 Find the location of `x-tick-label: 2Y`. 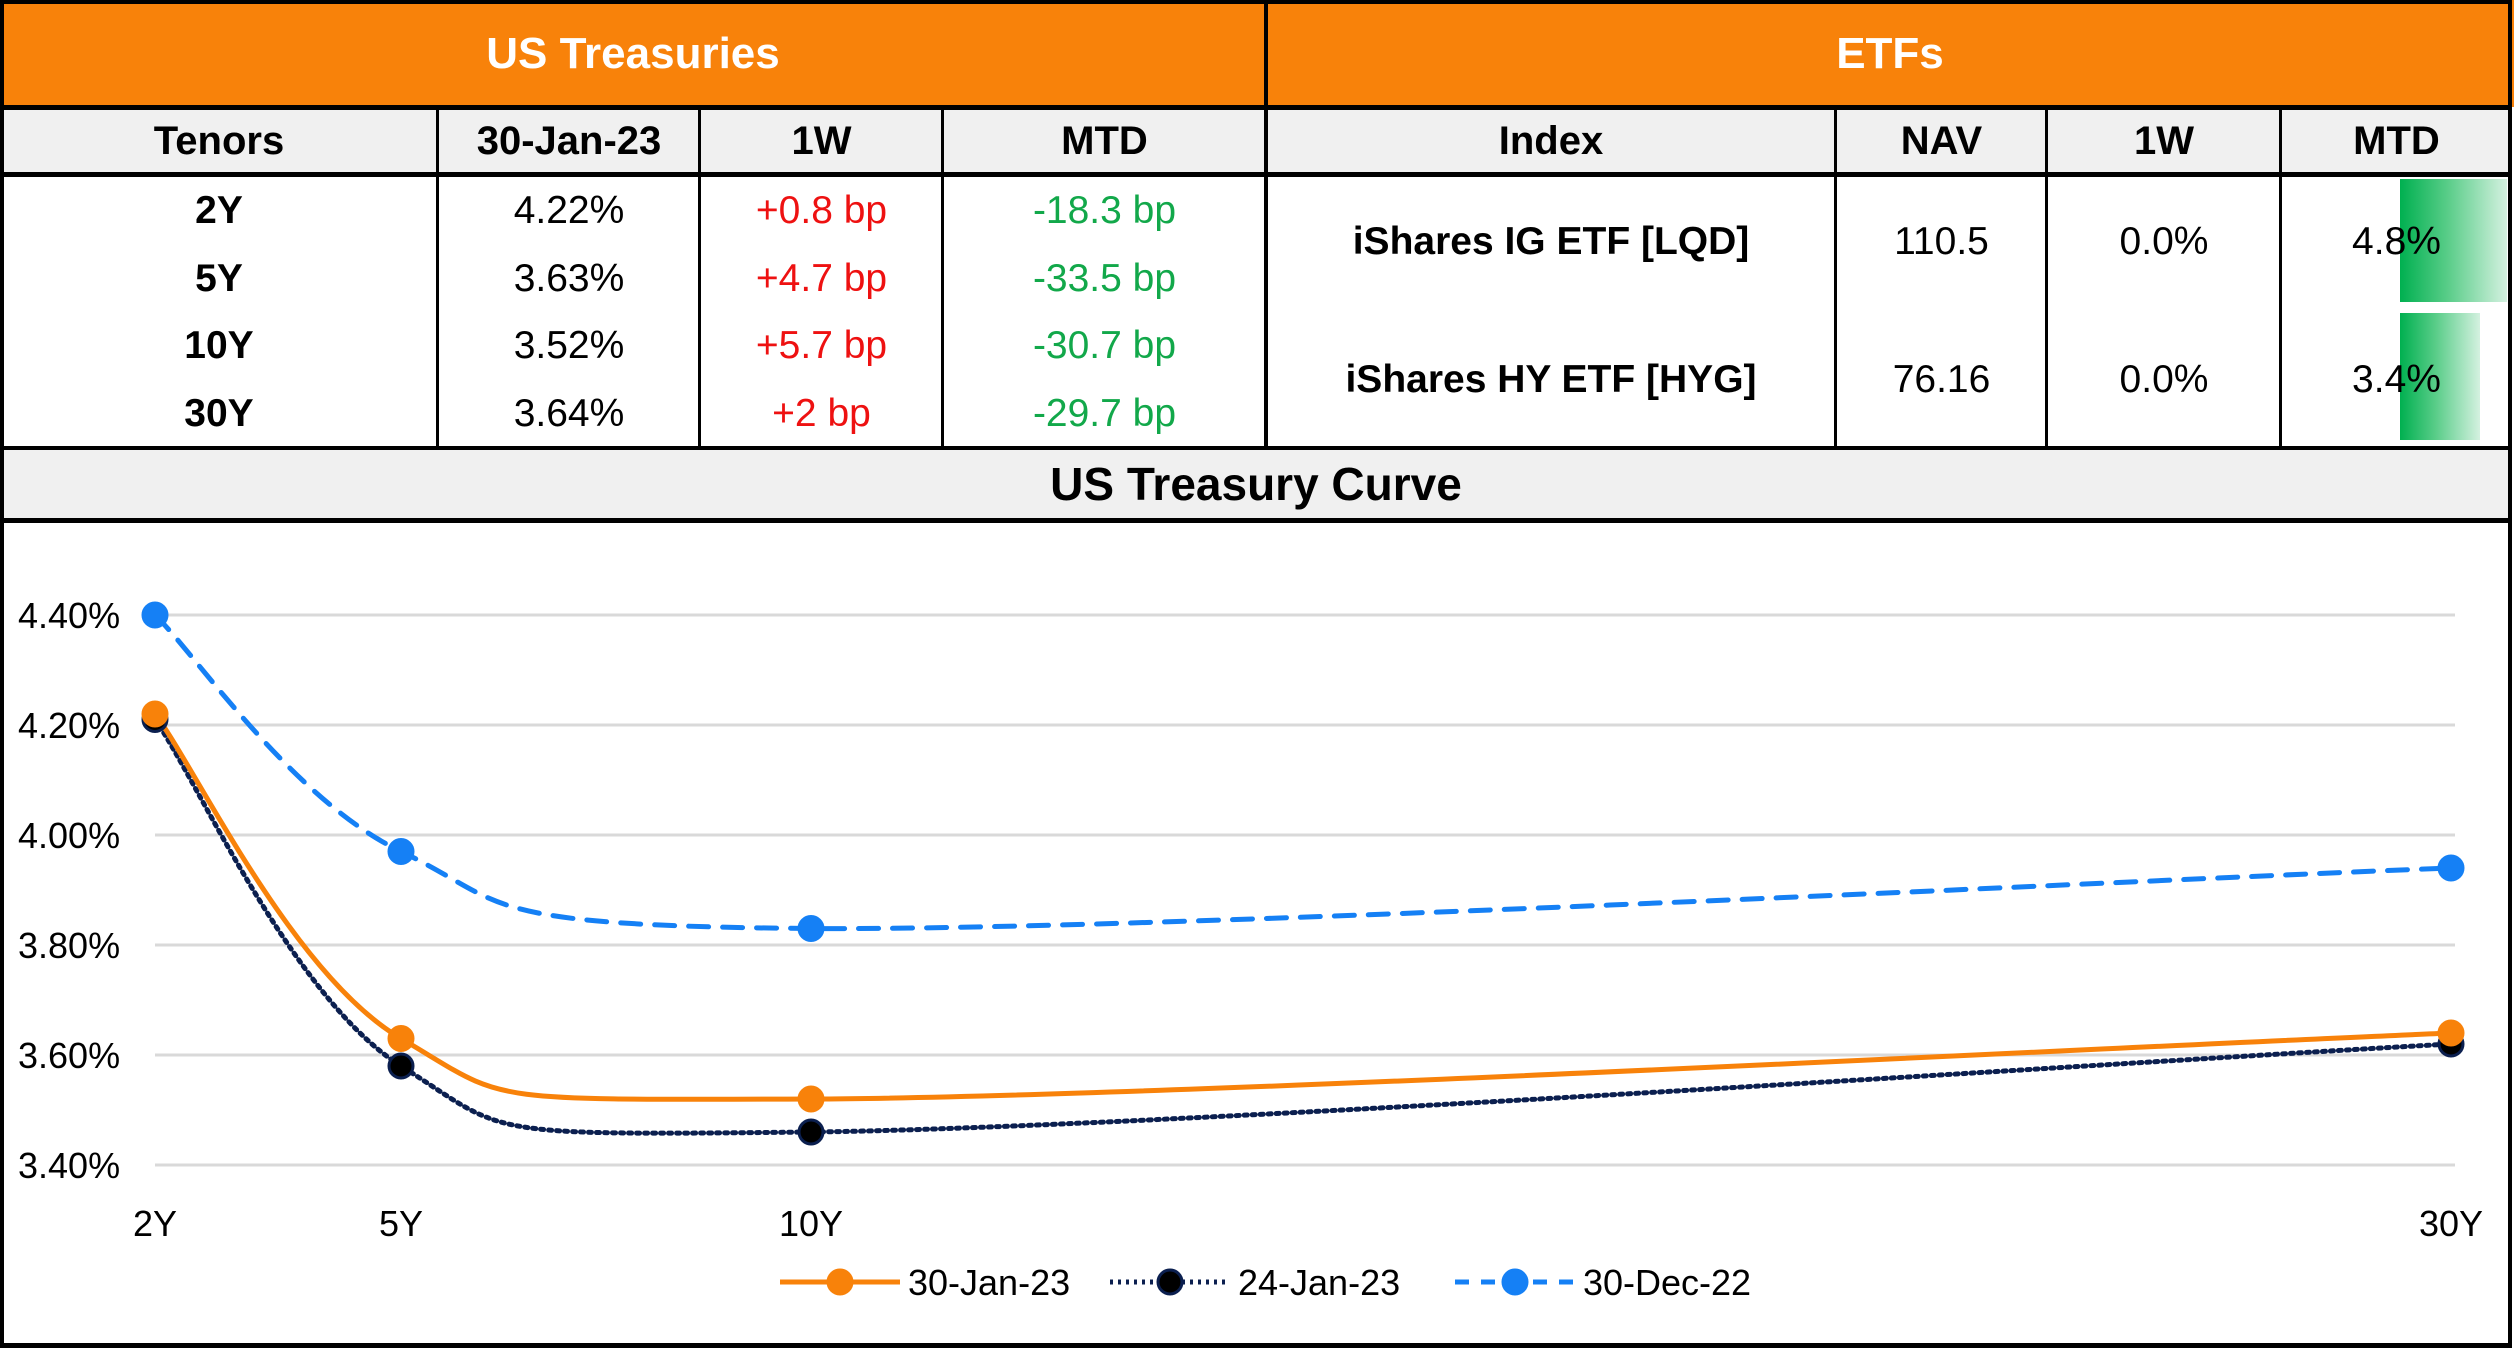

x-tick-label: 2Y is located at coordinates (155, 1223).